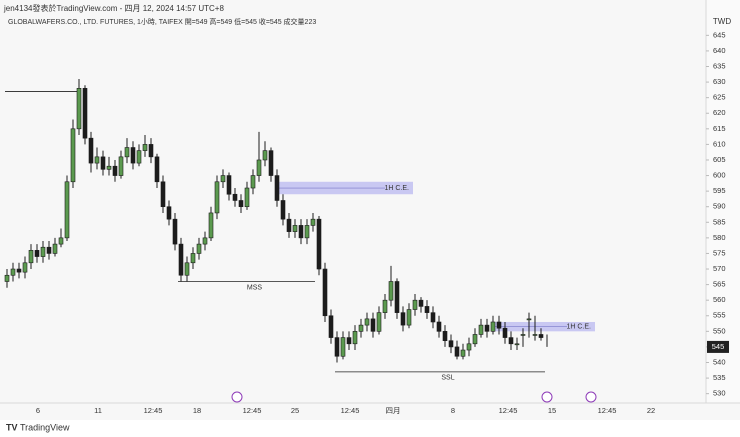  Describe the element at coordinates (718, 346) in the screenshot. I see `price-tag-label: 545` at that location.